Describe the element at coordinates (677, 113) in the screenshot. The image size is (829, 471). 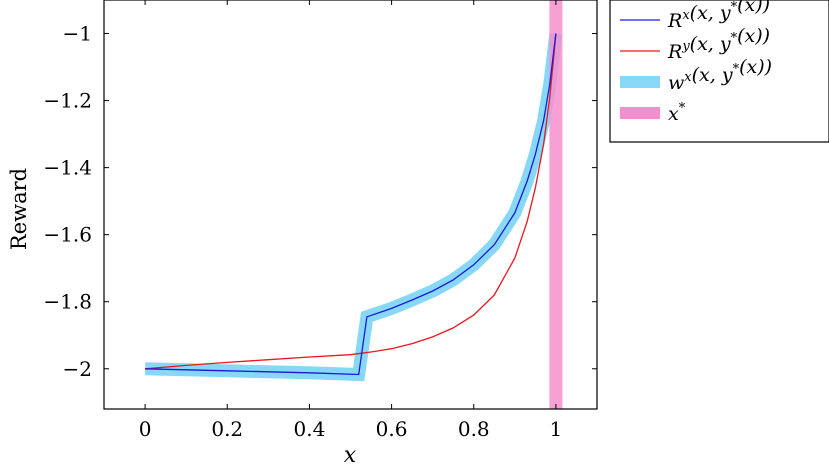
I see `legend-label: x*` at that location.